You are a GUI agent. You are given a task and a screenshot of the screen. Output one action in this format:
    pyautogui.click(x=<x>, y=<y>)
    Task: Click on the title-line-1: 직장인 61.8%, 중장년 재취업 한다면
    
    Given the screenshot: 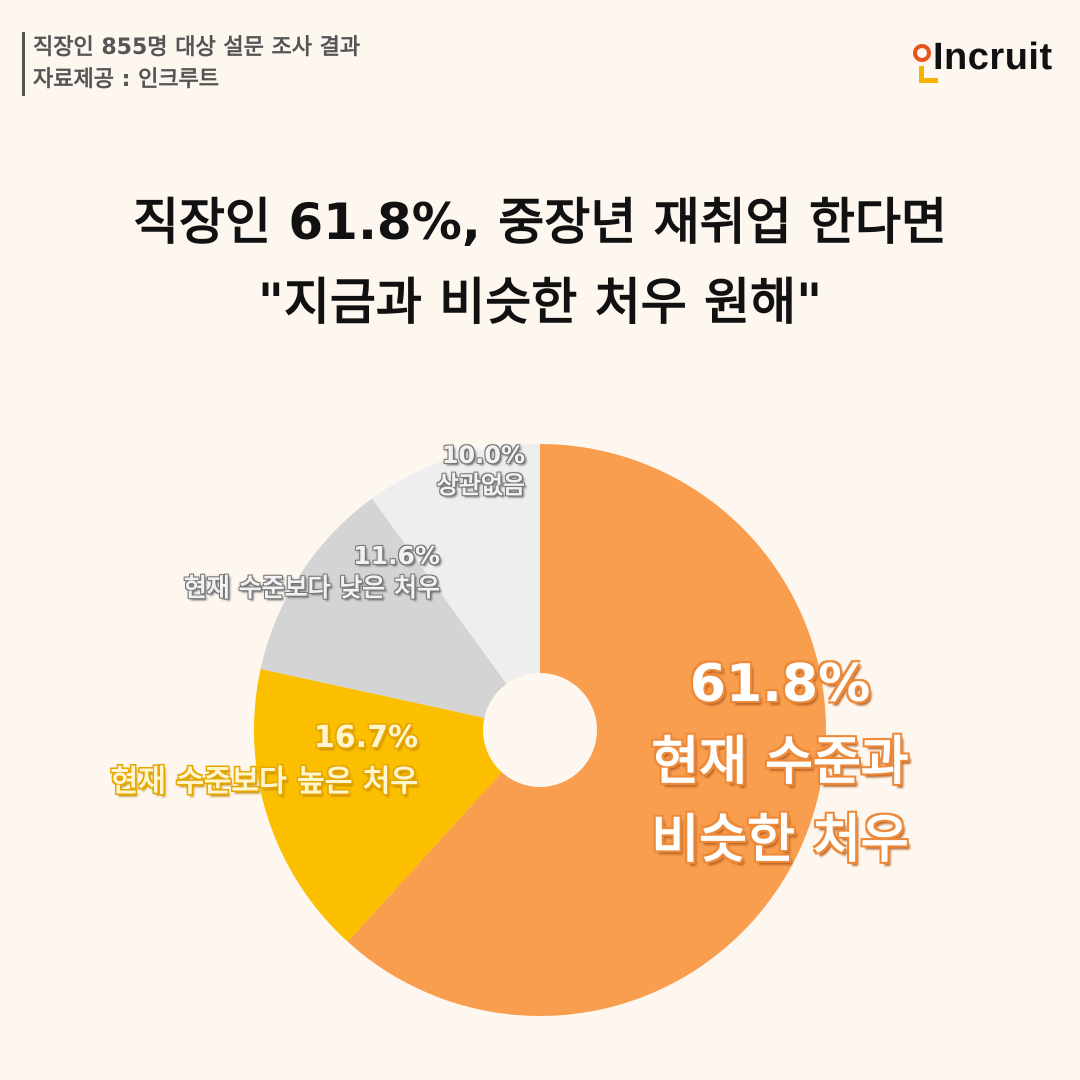 What is the action you would take?
    pyautogui.click(x=540, y=222)
    